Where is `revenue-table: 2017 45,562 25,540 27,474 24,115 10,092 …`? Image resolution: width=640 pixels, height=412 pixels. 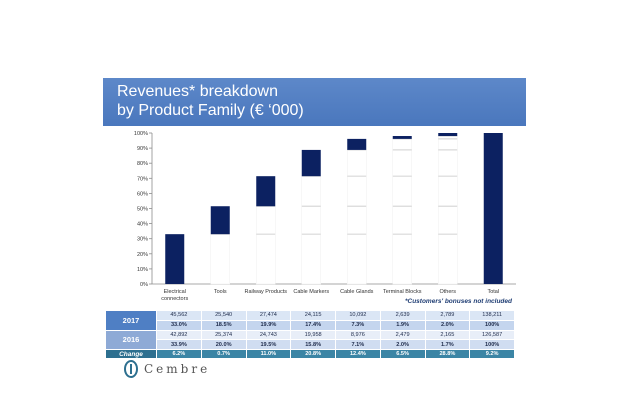
revenue-table: 2017 45,562 25,540 27,474 24,115 10,092 … is located at coordinates (310, 335).